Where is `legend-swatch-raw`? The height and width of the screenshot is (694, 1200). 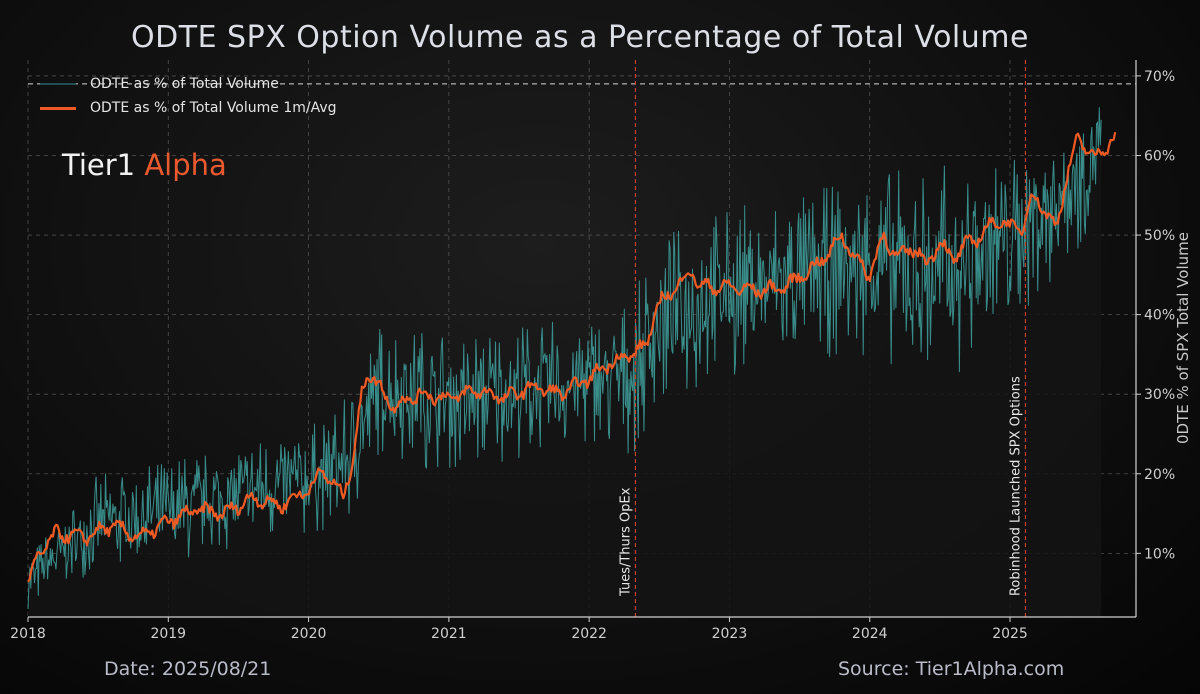 legend-swatch-raw is located at coordinates (58, 84).